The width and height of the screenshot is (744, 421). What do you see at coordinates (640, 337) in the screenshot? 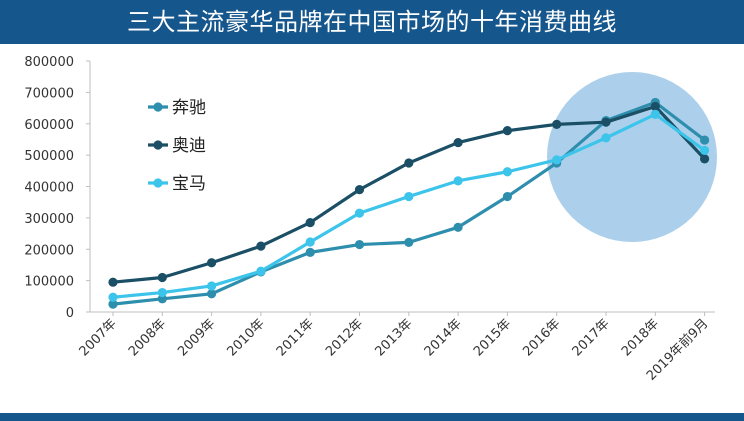
I see `x-tick-label: 2018年` at bounding box center [640, 337].